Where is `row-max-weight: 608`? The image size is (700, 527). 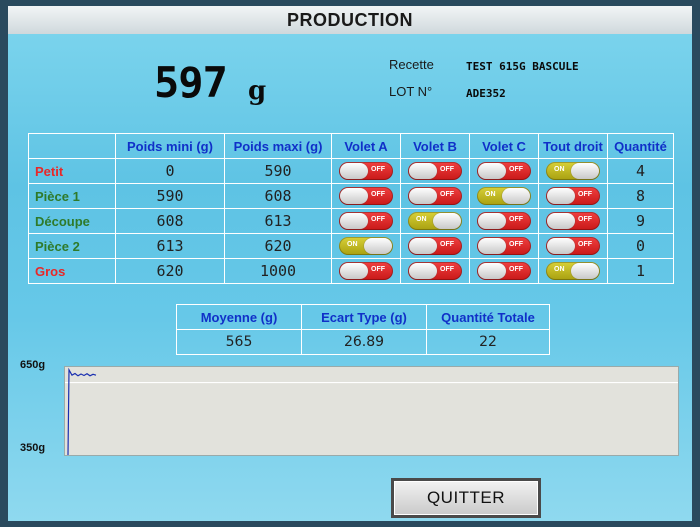
row-max-weight: 608 is located at coordinates (278, 196).